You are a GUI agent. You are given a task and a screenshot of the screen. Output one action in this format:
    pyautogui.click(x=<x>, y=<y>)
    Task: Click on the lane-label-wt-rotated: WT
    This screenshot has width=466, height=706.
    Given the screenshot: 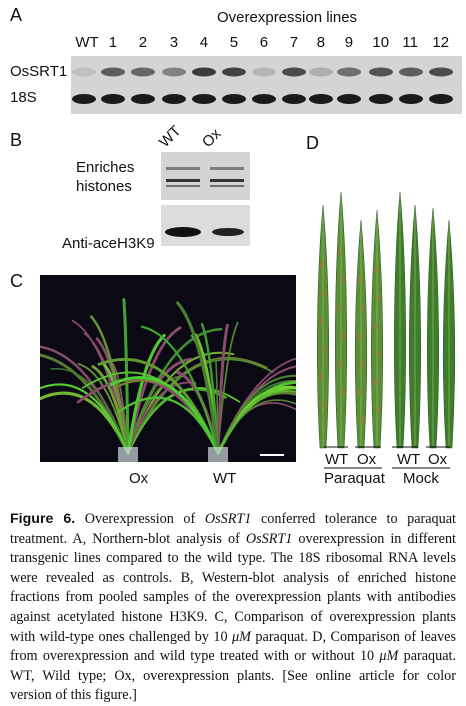 What is the action you would take?
    pyautogui.click(x=170, y=136)
    